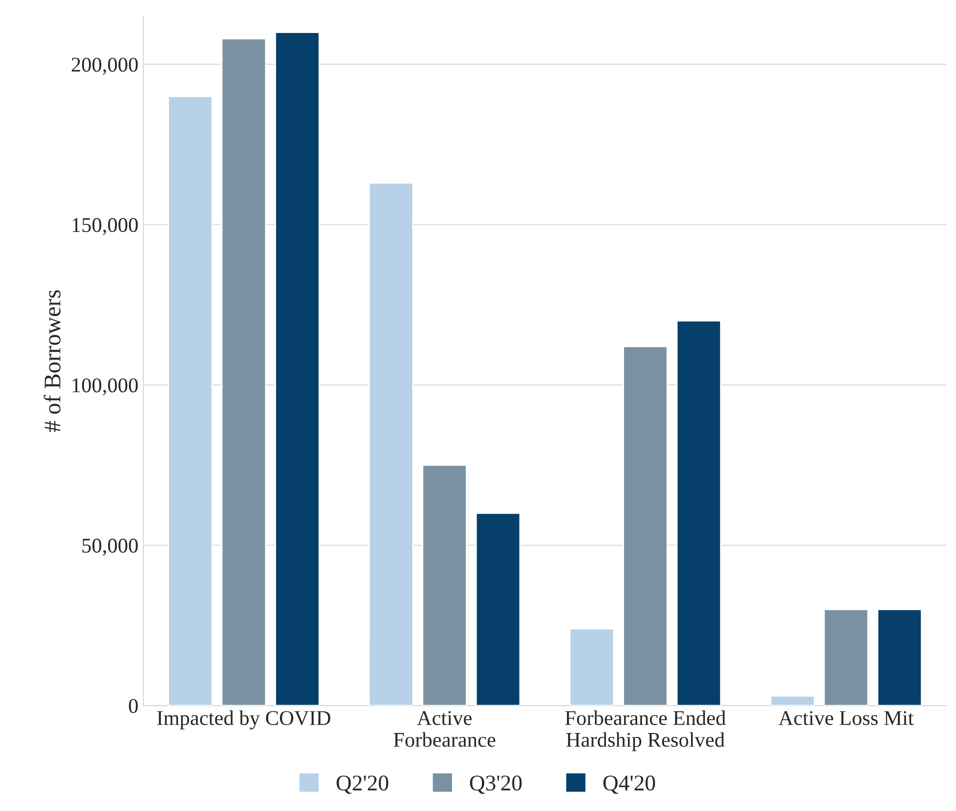 The width and height of the screenshot is (956, 811). Describe the element at coordinates (362, 785) in the screenshot. I see `legend-label: Q2'20` at that location.